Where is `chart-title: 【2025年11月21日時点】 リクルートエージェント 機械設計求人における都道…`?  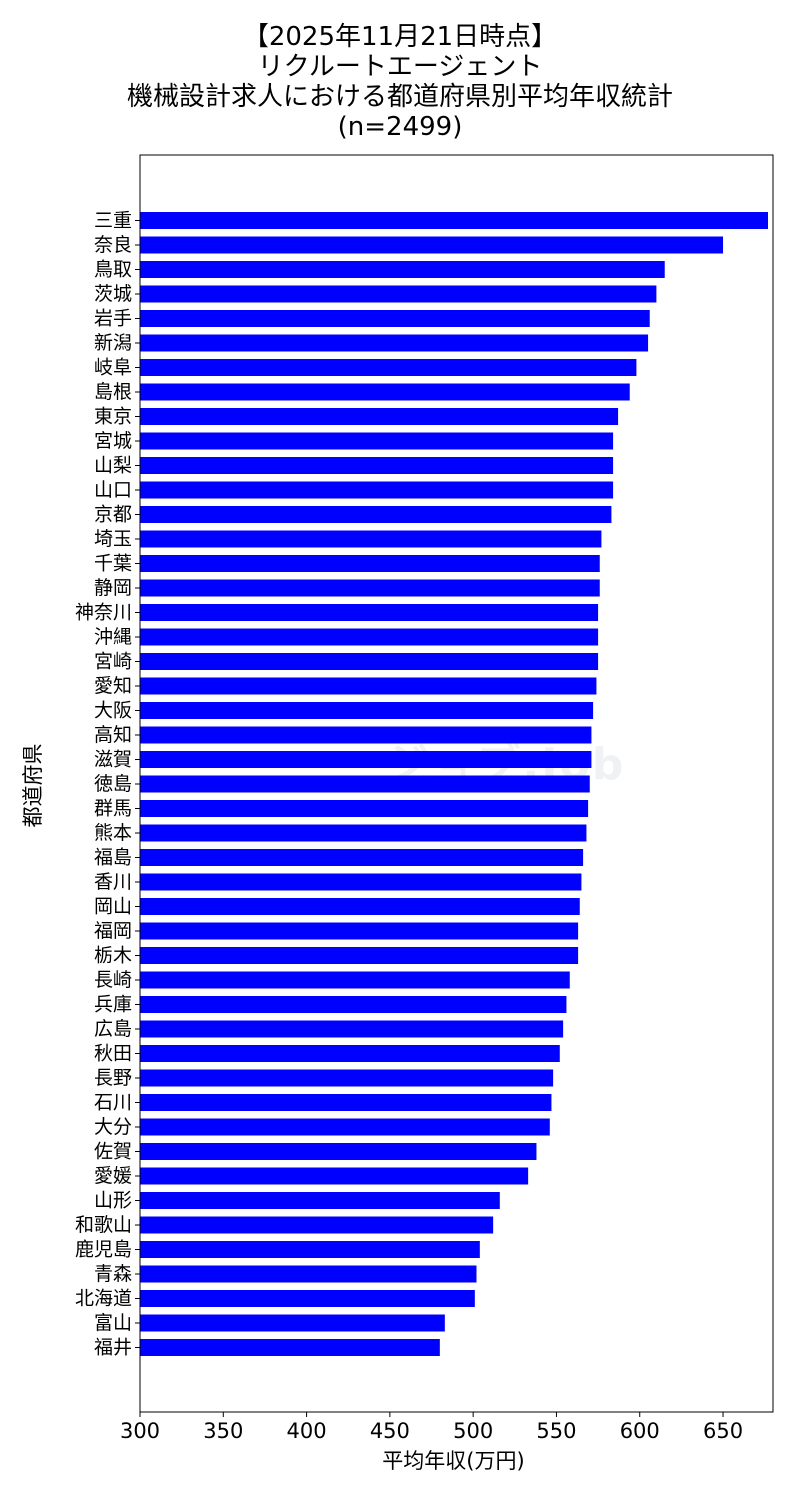
chart-title: 【2025年11月21日時点】 リクルートエージェント 機械設計求人における都道… is located at coordinates (400, 82).